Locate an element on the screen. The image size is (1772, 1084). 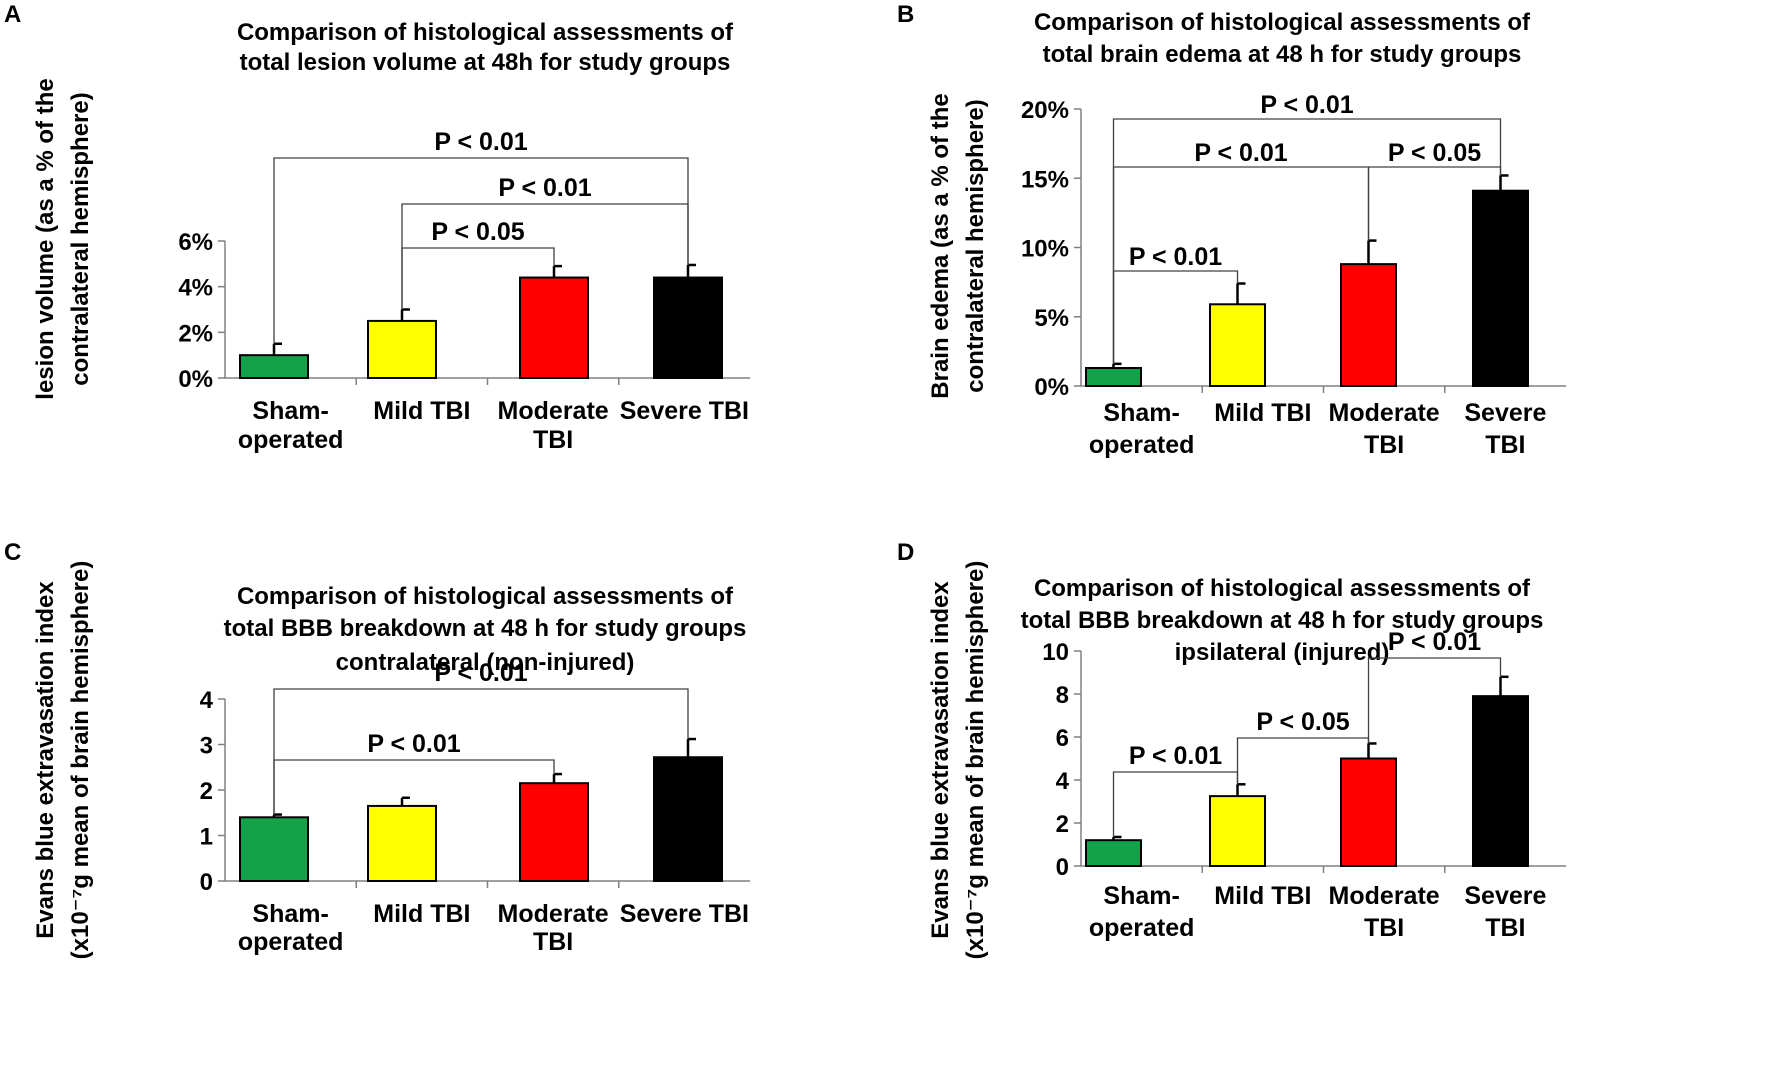
y-tick-label: 4 is located at coordinates (1063, 781).